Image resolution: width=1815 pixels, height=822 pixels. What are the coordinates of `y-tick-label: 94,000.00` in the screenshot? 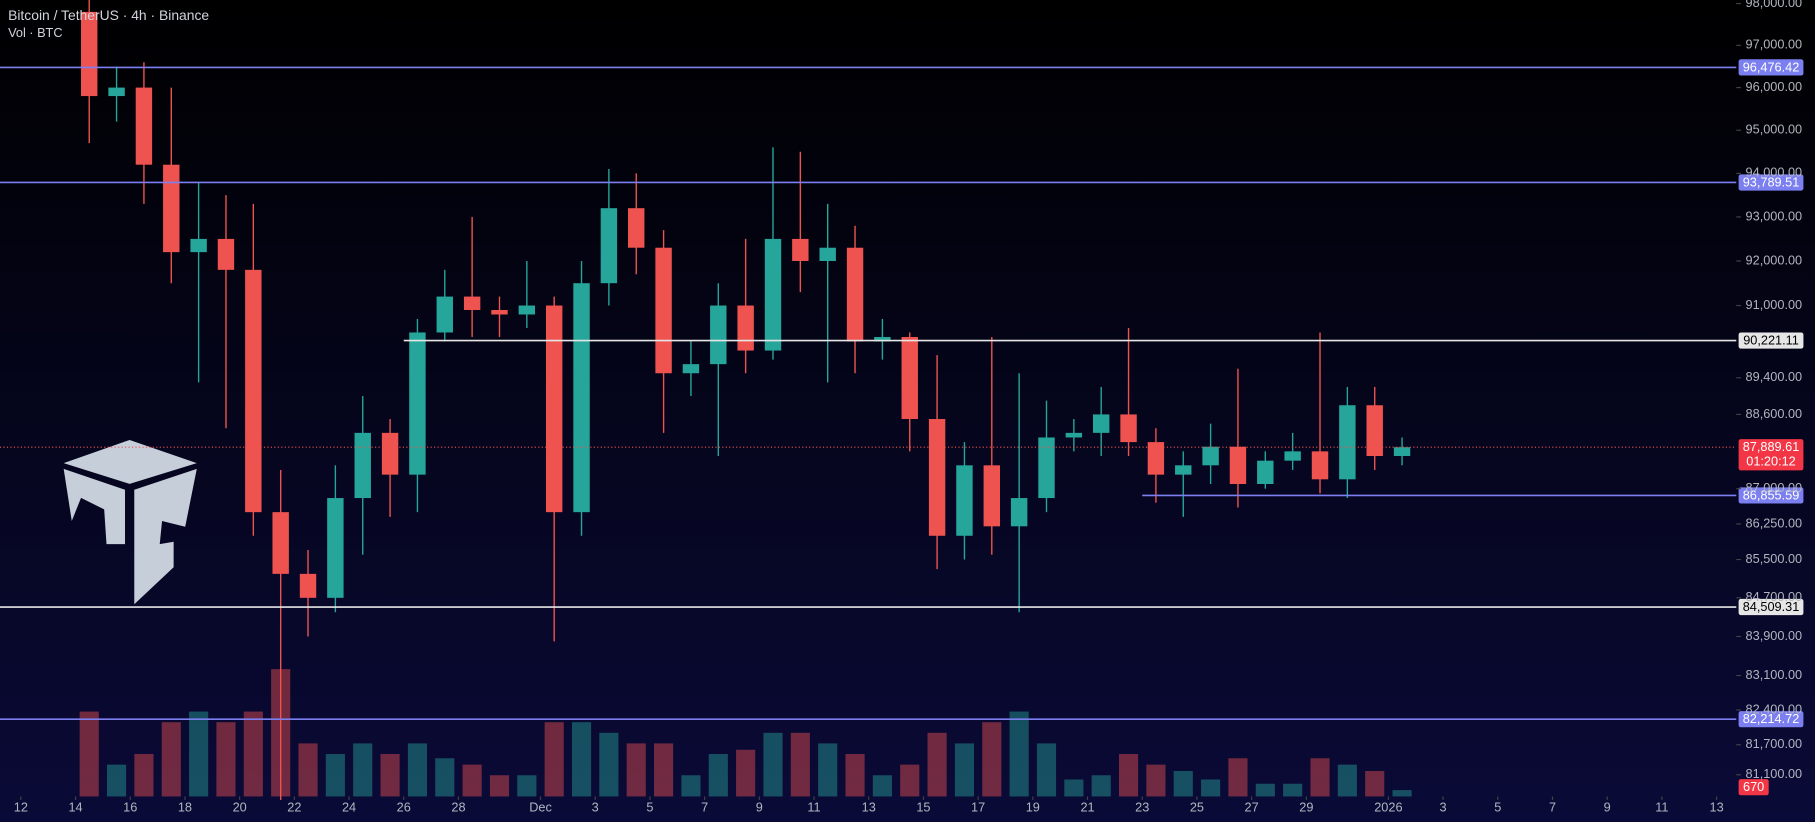 It's located at (1774, 172).